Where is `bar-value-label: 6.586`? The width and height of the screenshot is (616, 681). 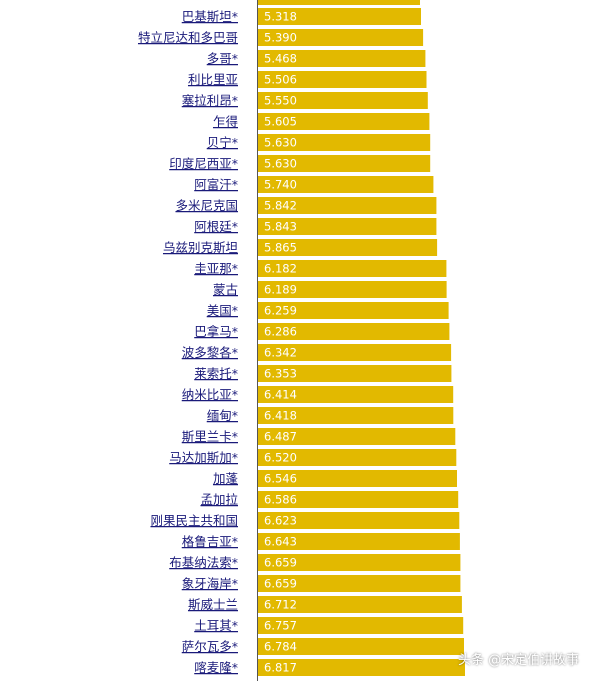 bar-value-label: 6.586 is located at coordinates (280, 500).